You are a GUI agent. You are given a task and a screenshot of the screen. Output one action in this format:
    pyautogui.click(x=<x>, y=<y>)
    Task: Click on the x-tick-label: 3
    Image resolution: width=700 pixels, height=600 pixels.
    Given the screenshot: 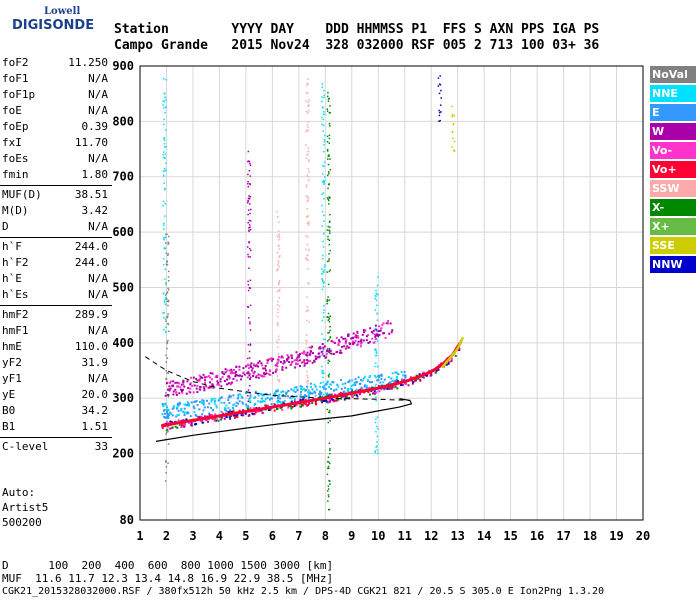 What is the action you would take?
    pyautogui.click(x=192, y=536)
    